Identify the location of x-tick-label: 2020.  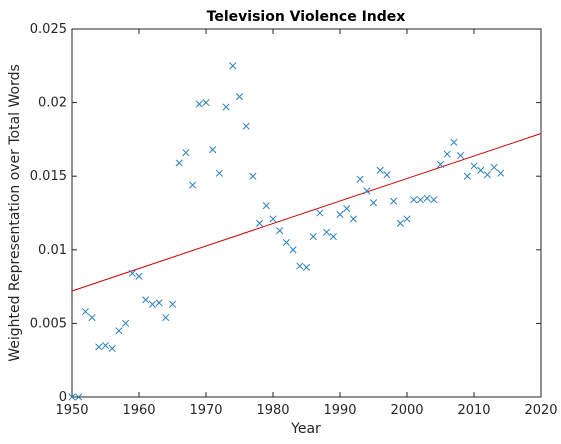
(540, 410).